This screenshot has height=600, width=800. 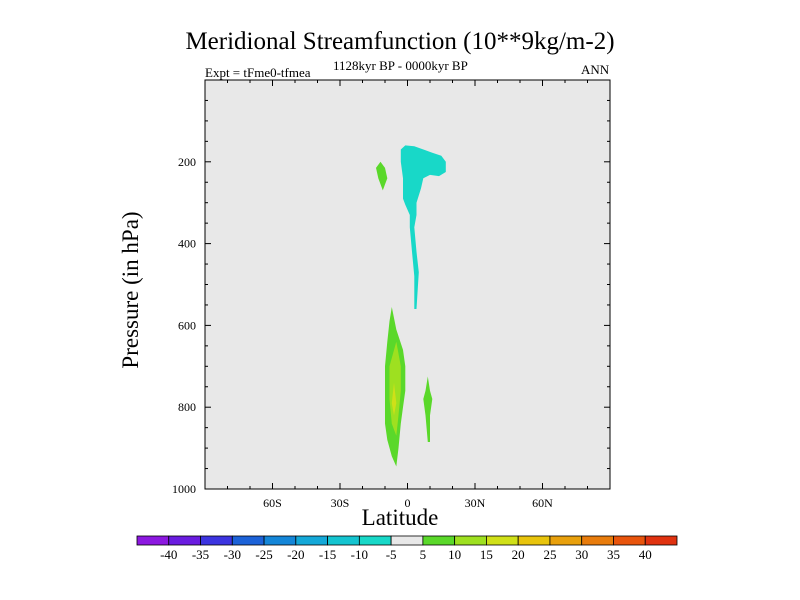 I want to click on x-tick-label: 60S, so click(x=272, y=503).